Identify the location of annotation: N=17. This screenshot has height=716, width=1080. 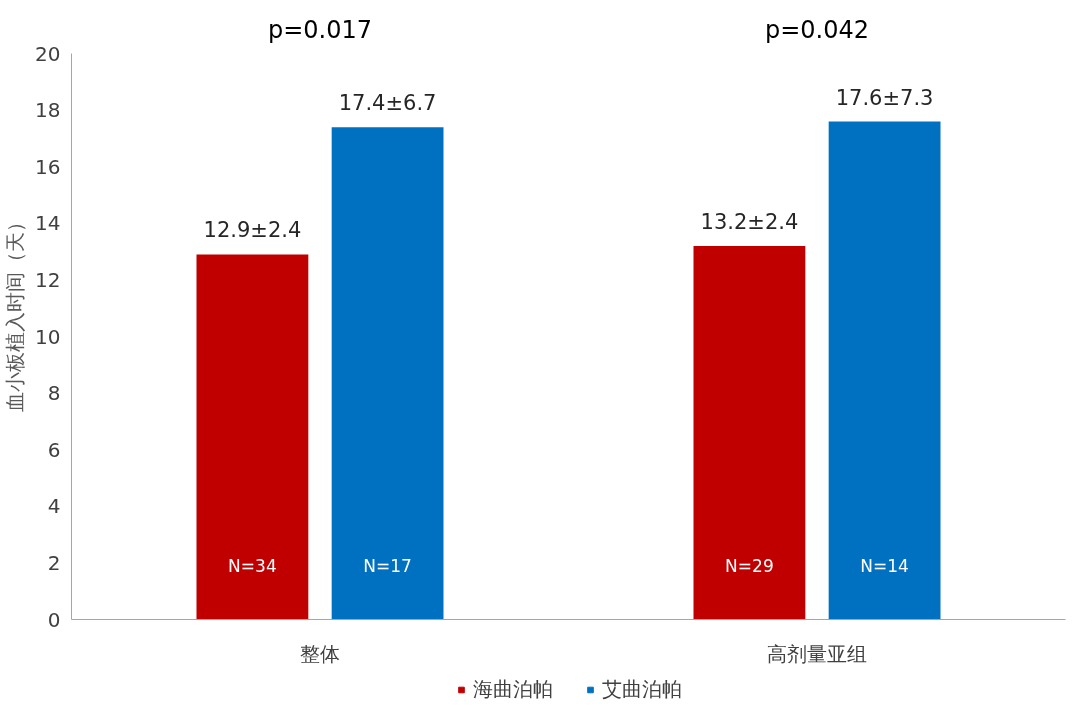
(387, 565).